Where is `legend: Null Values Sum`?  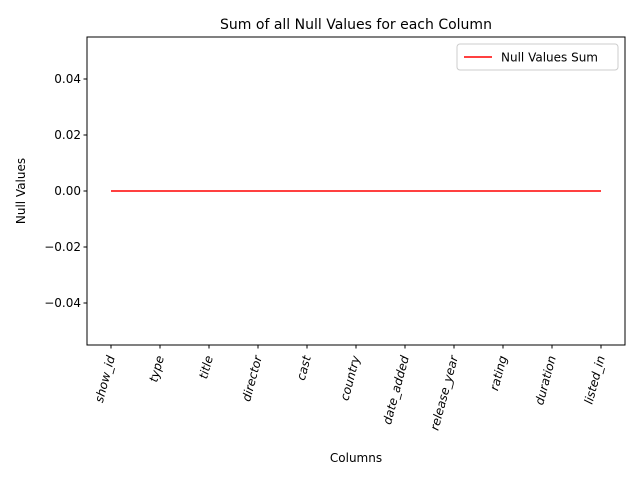
legend: Null Values Sum is located at coordinates (537, 57).